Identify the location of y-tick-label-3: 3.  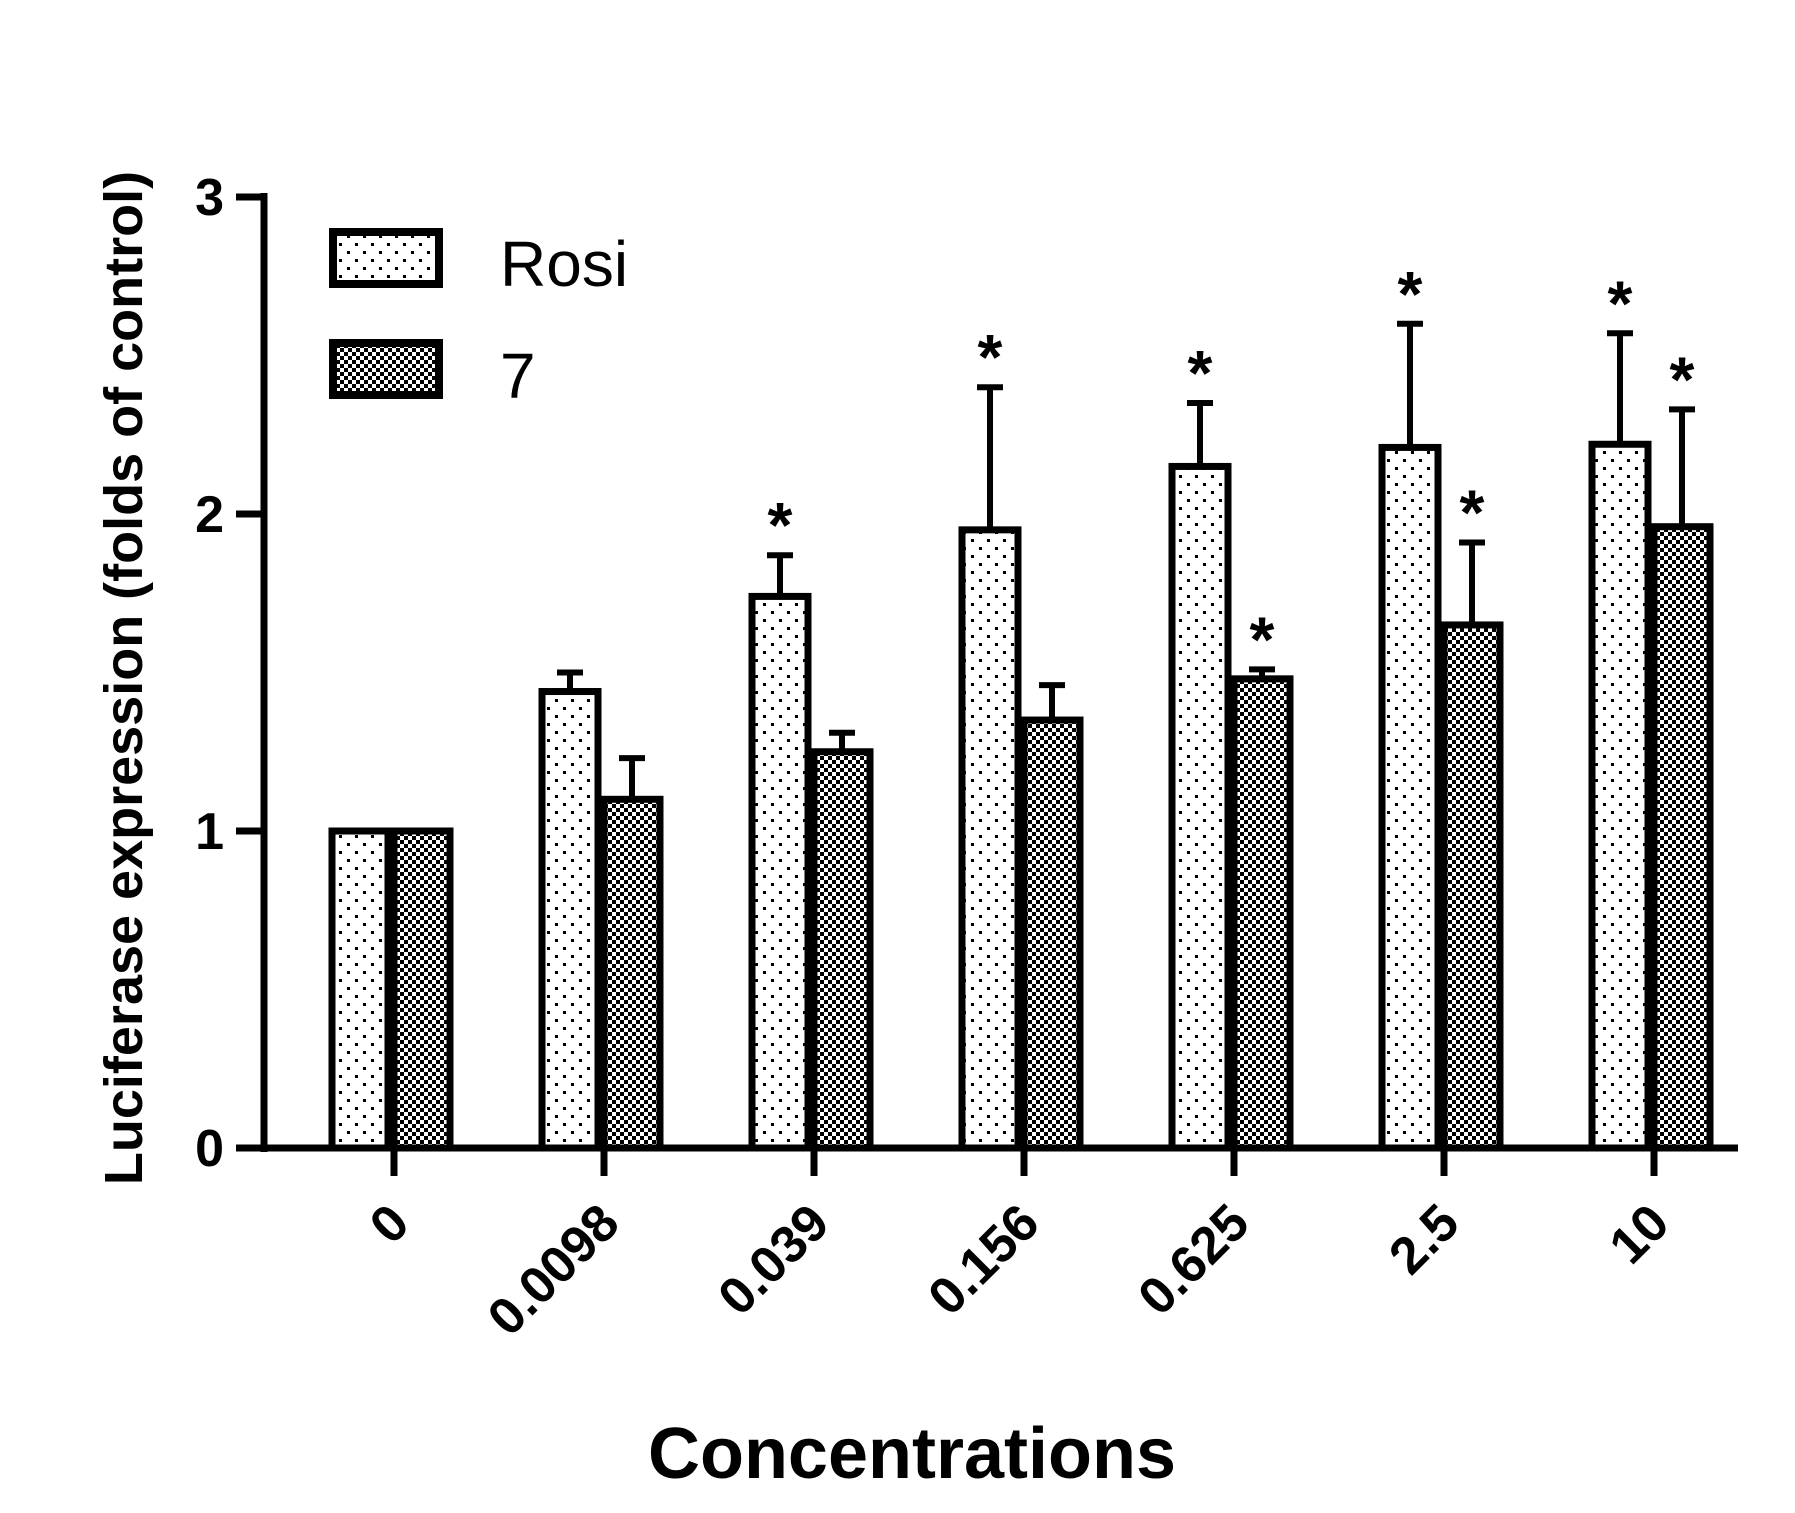
(209, 198).